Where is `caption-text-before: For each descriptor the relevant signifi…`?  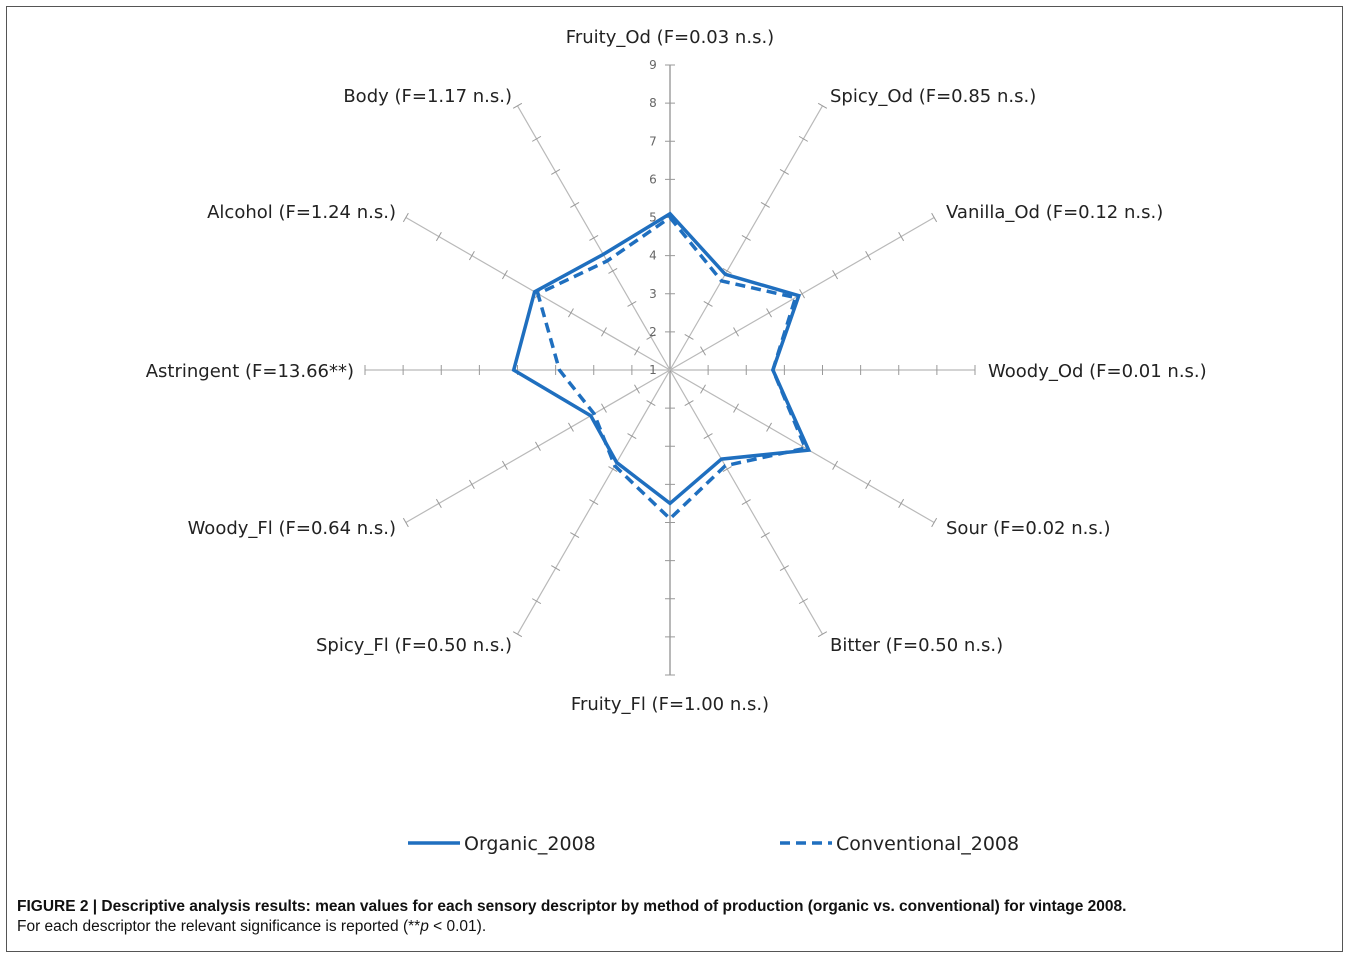
caption-text-before: For each descriptor the relevant signifi… is located at coordinates (219, 926).